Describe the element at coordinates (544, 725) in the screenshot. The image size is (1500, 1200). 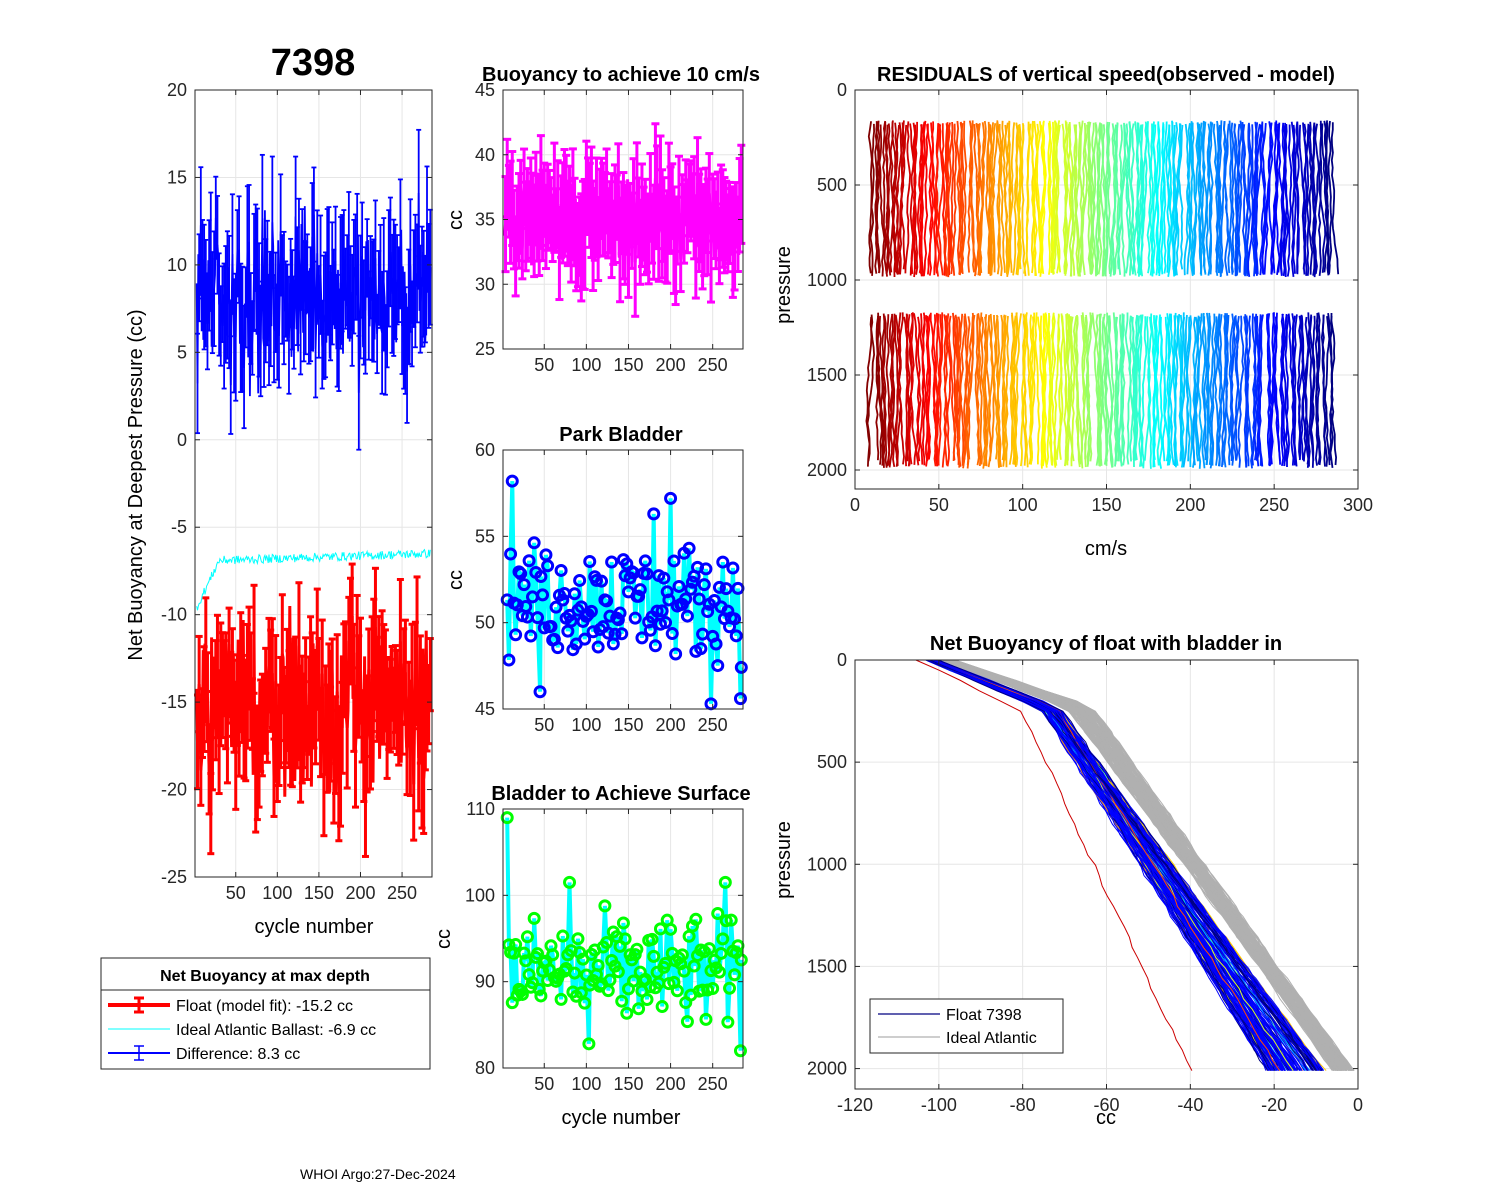
I see `p3-xtick-label: 50` at that location.